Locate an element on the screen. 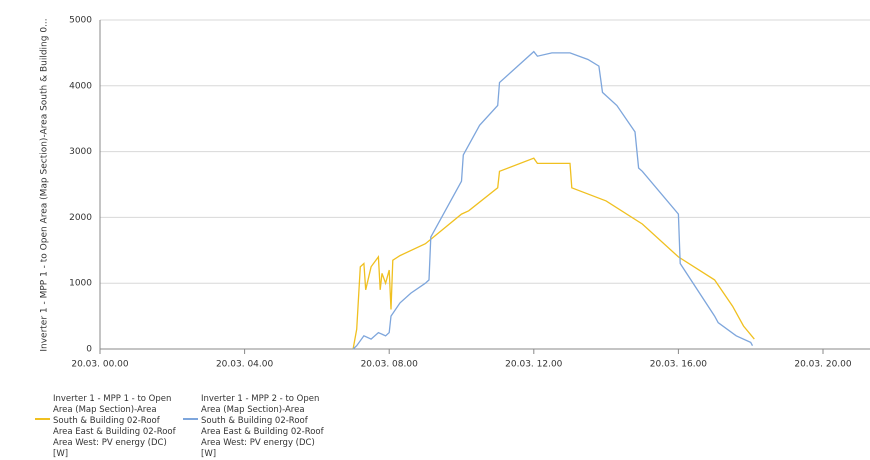 The image size is (870, 460). y-tick-label: 3000 is located at coordinates (80, 152).